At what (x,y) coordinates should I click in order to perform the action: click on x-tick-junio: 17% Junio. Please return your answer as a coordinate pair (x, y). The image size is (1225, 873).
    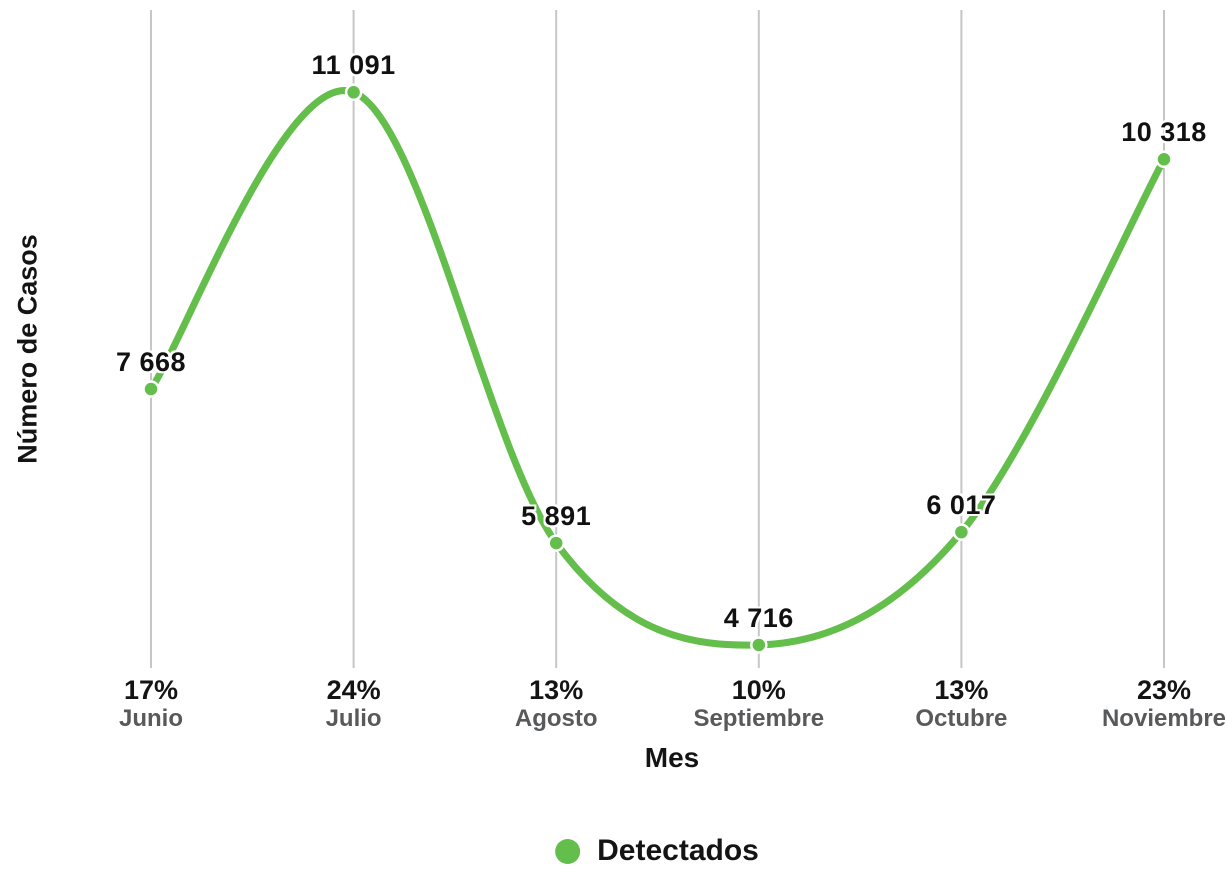
    Looking at the image, I should click on (151, 704).